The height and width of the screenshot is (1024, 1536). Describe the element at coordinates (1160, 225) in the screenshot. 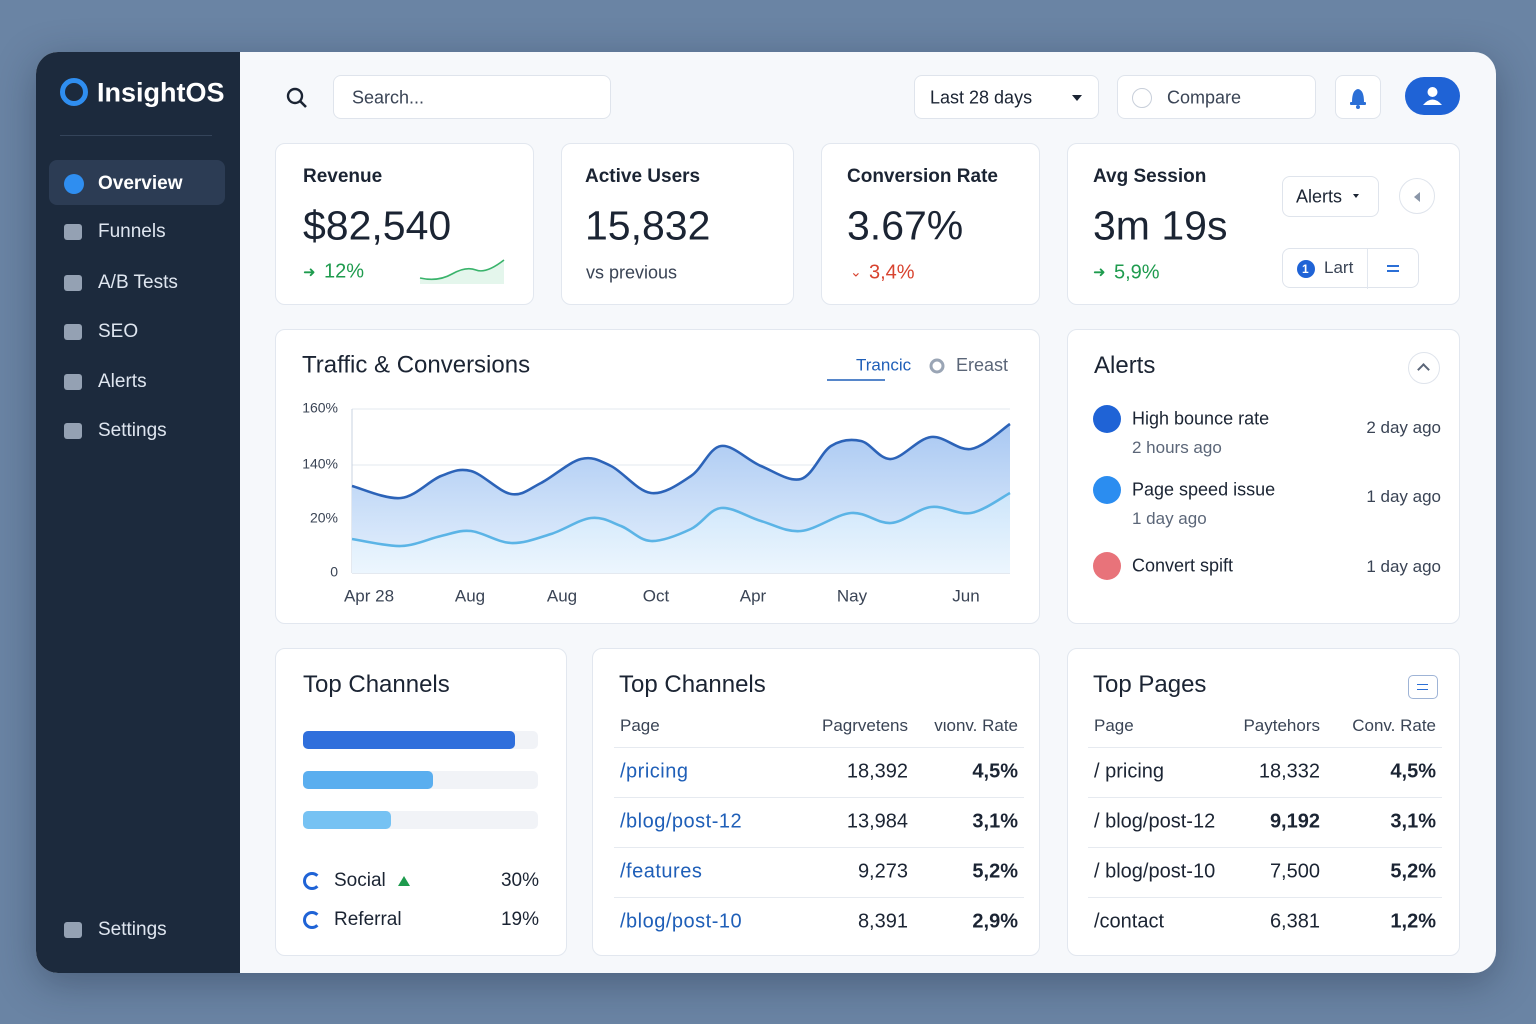

I see `kpi-value: 3m 19s` at that location.